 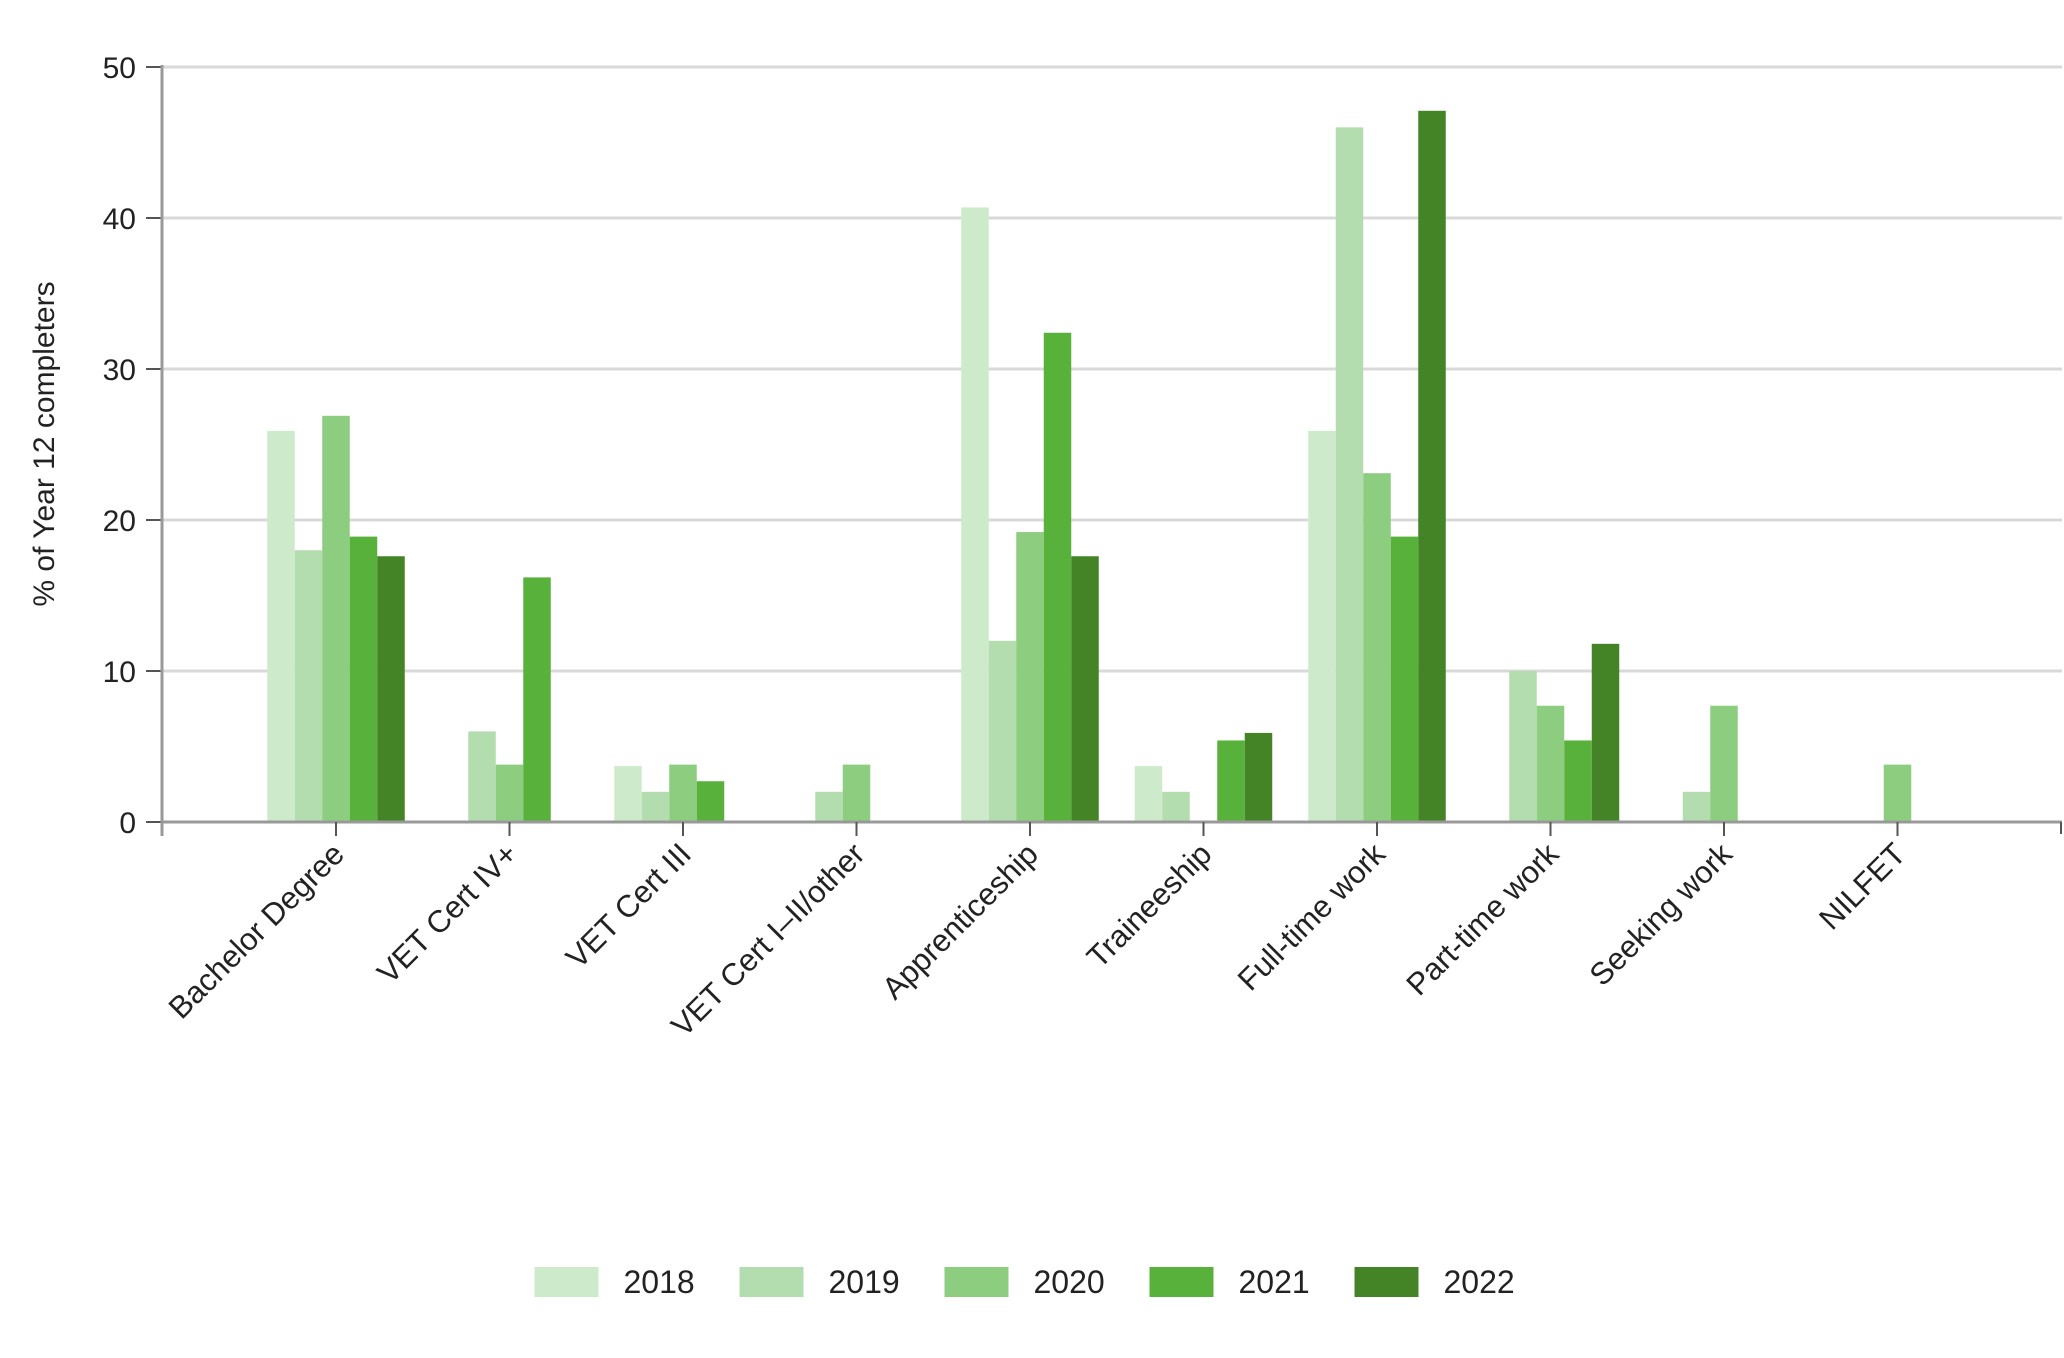 What do you see at coordinates (1862, 886) in the screenshot?
I see `x-tick-label-nilfet: NILFET` at bounding box center [1862, 886].